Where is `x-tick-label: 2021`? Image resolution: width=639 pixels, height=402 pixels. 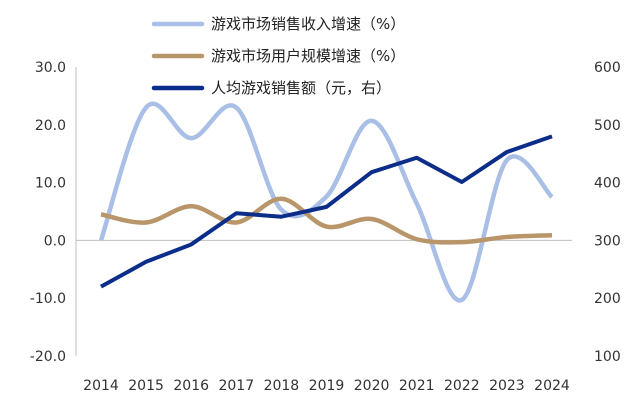 x-tick-label: 2021 is located at coordinates (417, 386).